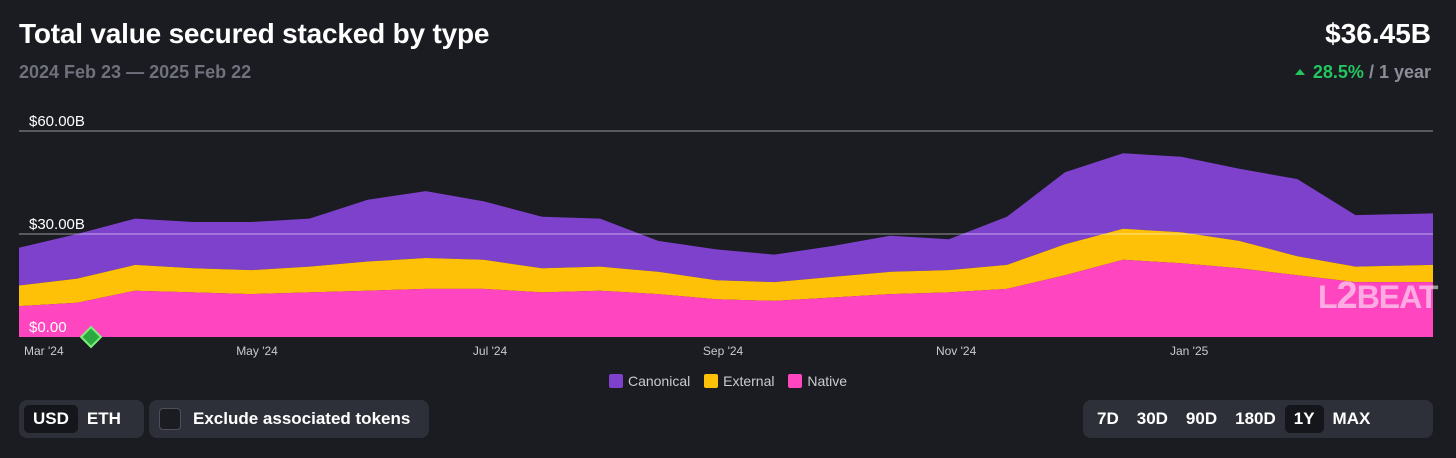  Describe the element at coordinates (44, 351) in the screenshot. I see `x-tick-label: Mar '24` at that location.